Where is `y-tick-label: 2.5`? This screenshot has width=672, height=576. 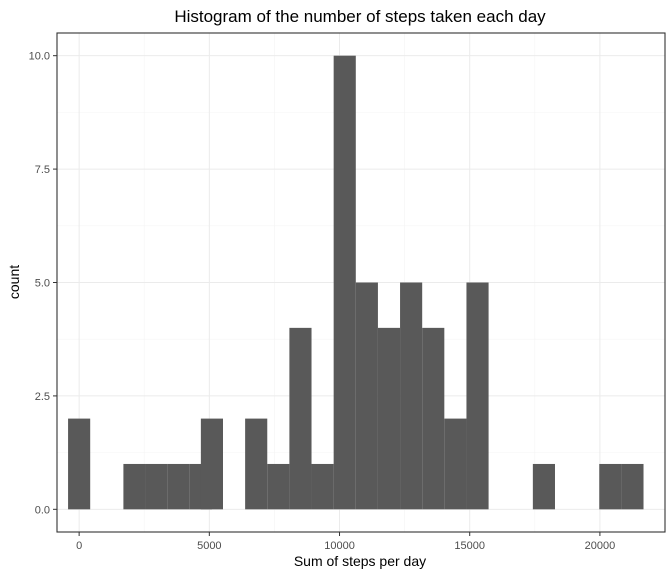
y-tick-label: 2.5 is located at coordinates (42, 397).